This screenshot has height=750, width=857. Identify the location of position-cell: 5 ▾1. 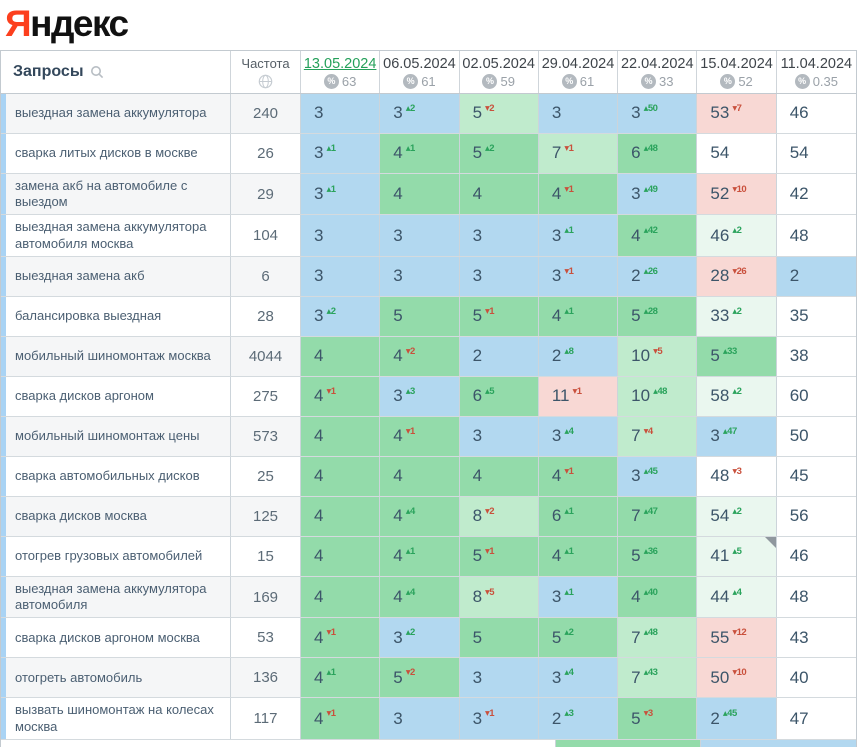
(499, 316).